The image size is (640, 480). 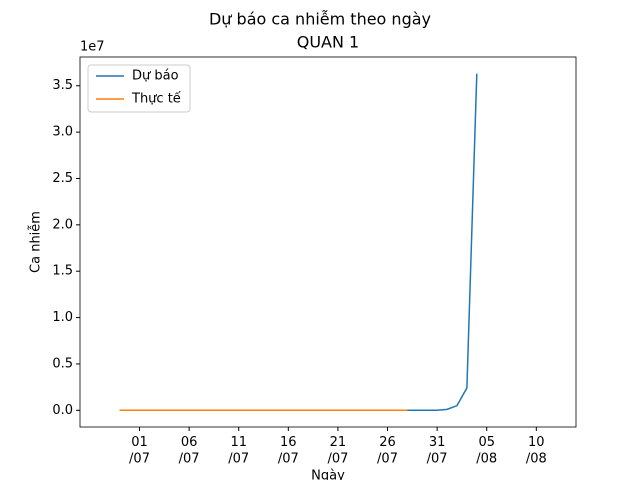 I want to click on y-tick-label: 2.0, so click(x=62, y=224).